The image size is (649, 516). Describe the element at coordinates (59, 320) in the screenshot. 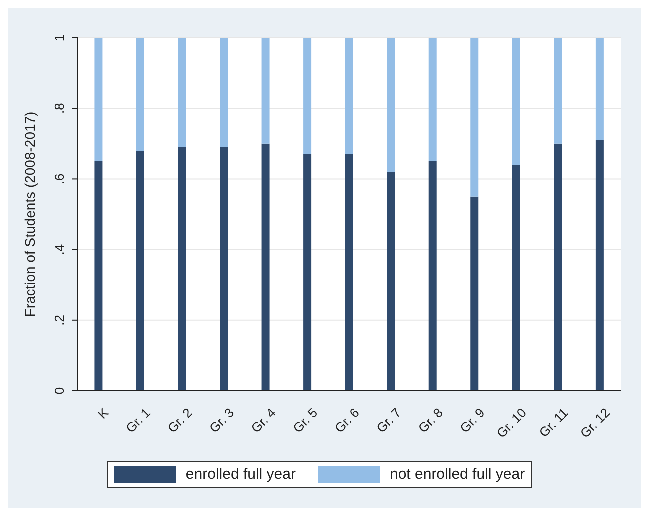

I see `y-tick-label: .2` at that location.